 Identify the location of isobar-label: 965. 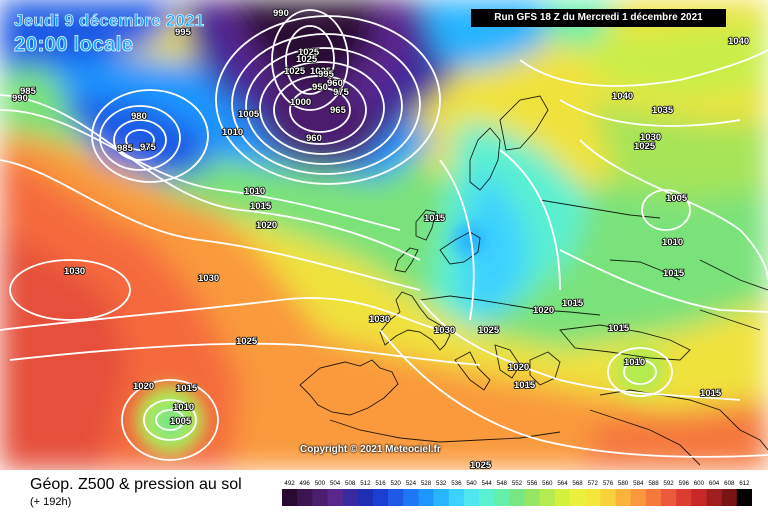
(338, 110).